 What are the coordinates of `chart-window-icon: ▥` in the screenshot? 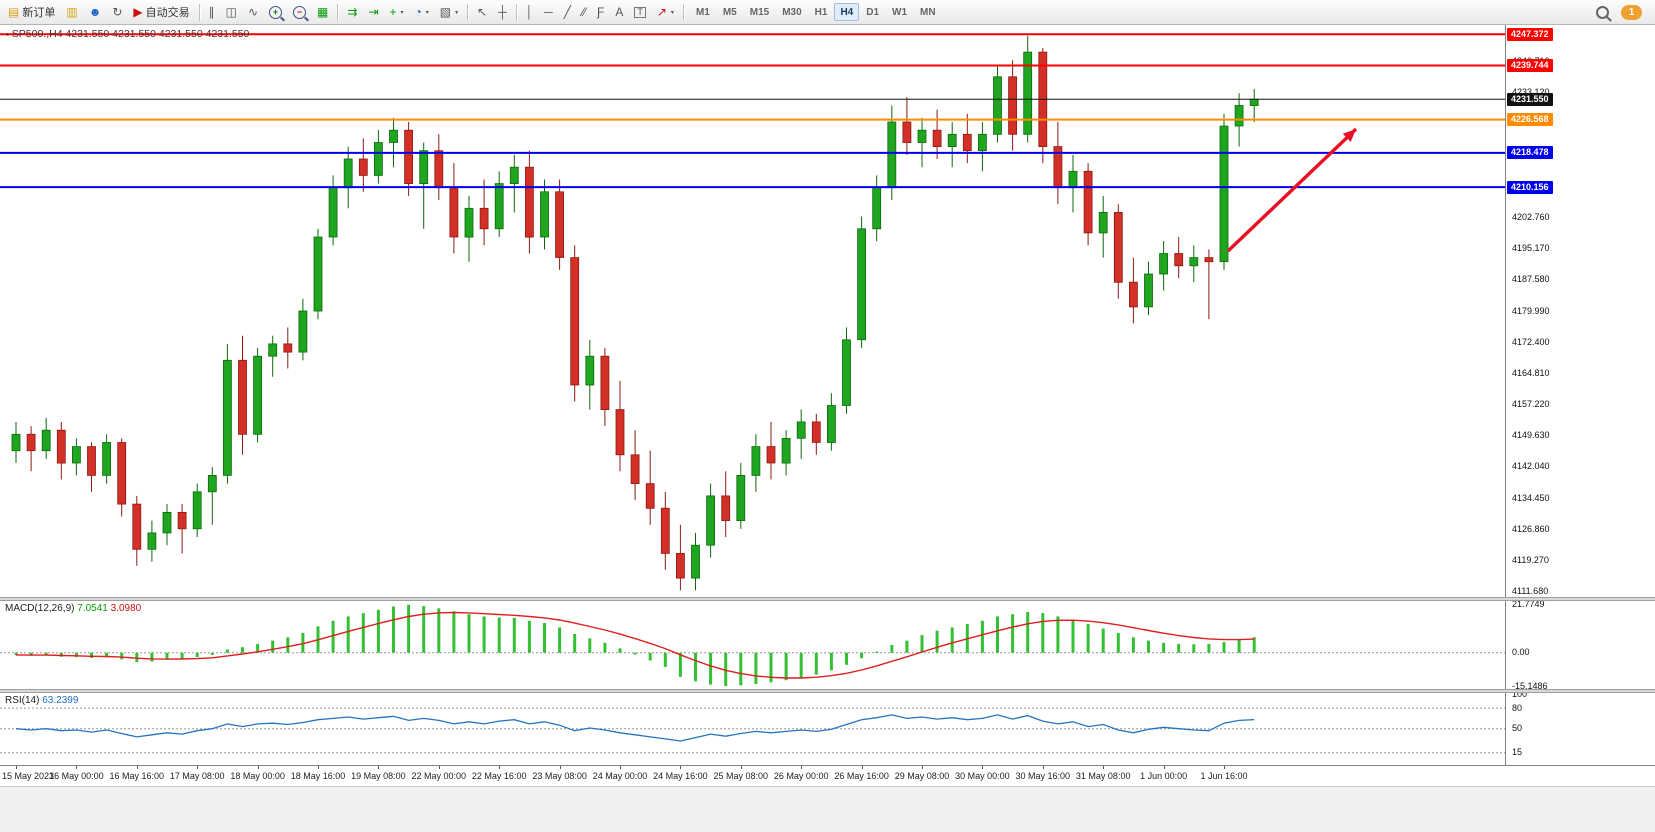 It's located at (72, 12).